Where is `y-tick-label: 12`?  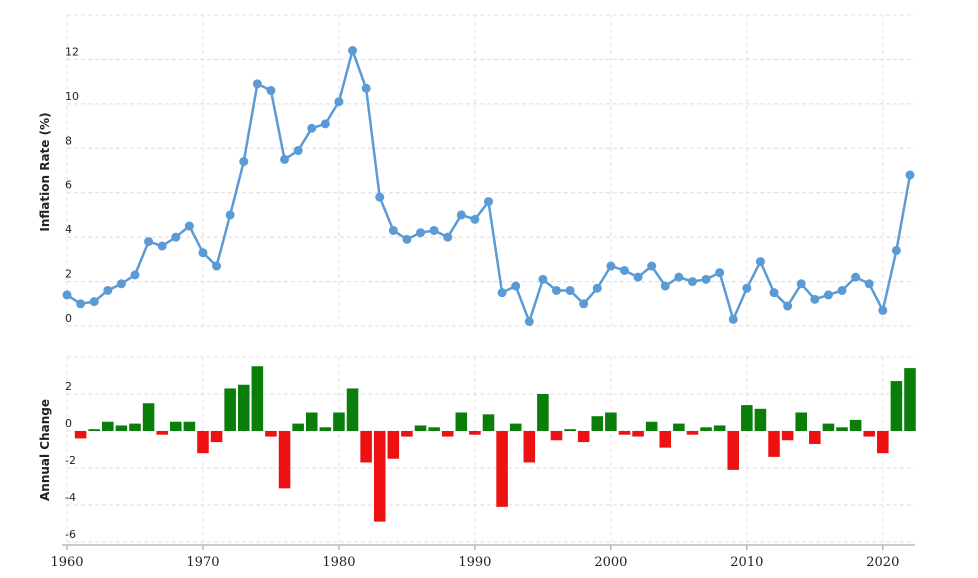 y-tick-label: 12 is located at coordinates (72, 51).